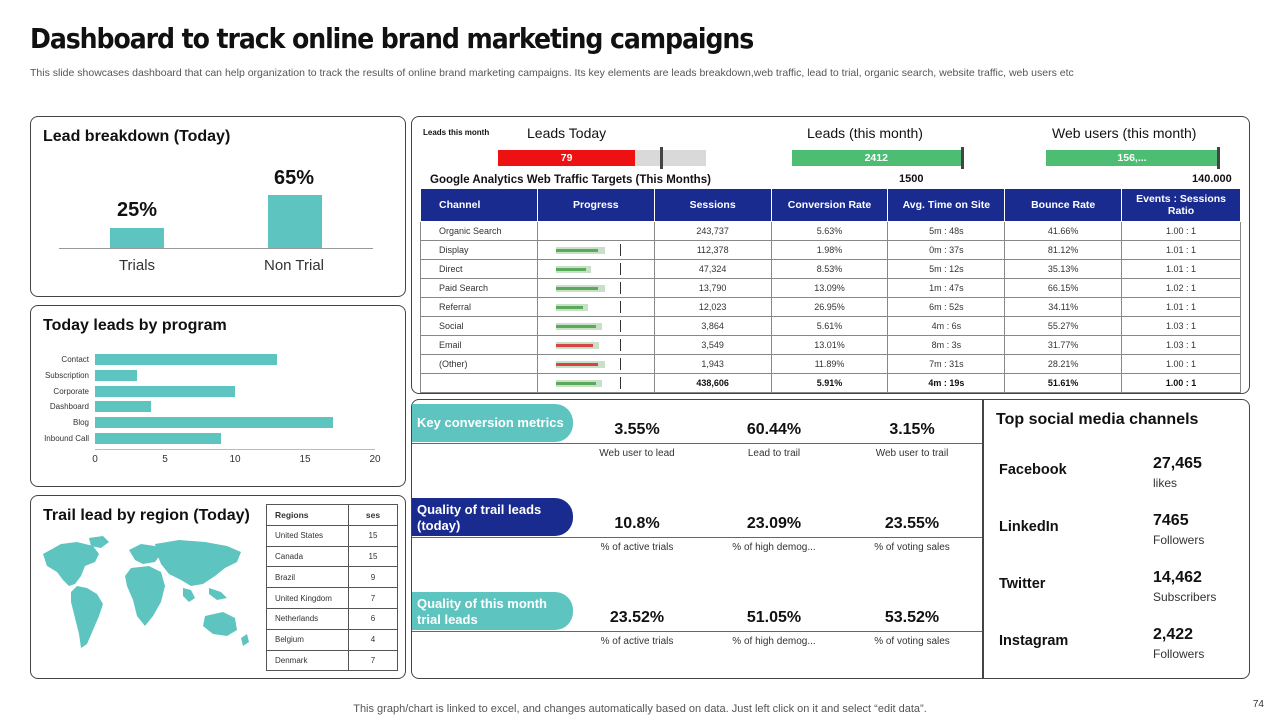 The height and width of the screenshot is (720, 1280). I want to click on conversion-cell: 13.01%, so click(829, 344).